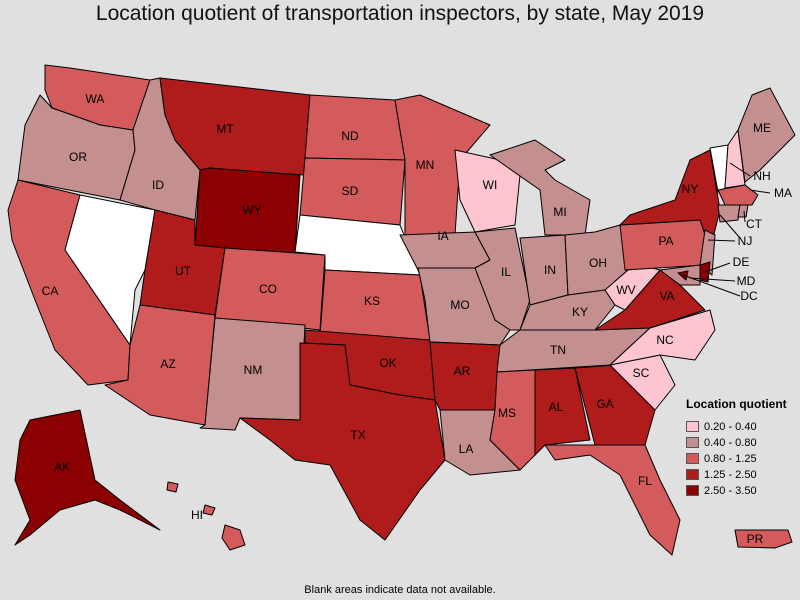 This screenshot has height=600, width=800. What do you see at coordinates (615, 405) in the screenshot?
I see `state-GA` at bounding box center [615, 405].